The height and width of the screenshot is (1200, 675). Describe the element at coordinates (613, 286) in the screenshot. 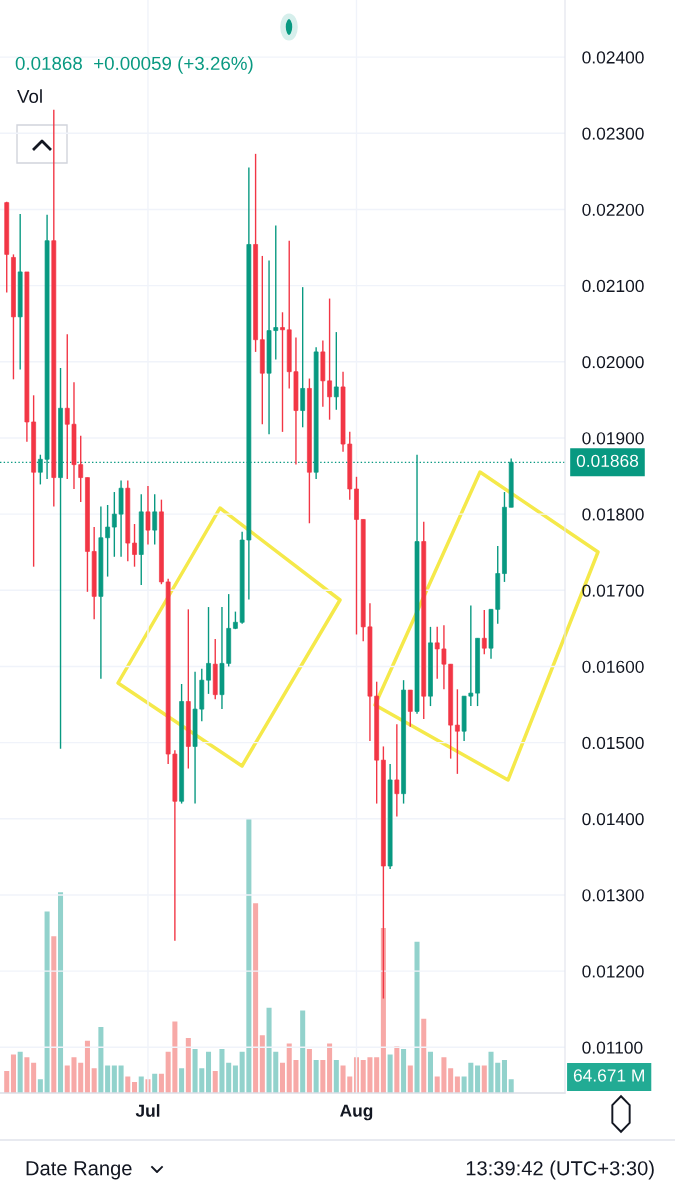

I see `y-tick-label: 0.02100` at that location.